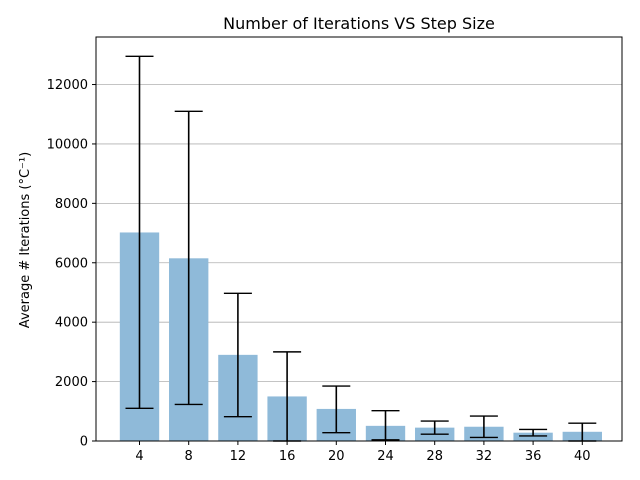 This screenshot has height=480, width=640. I want to click on y-tick-label-3: 6000, so click(71, 263).